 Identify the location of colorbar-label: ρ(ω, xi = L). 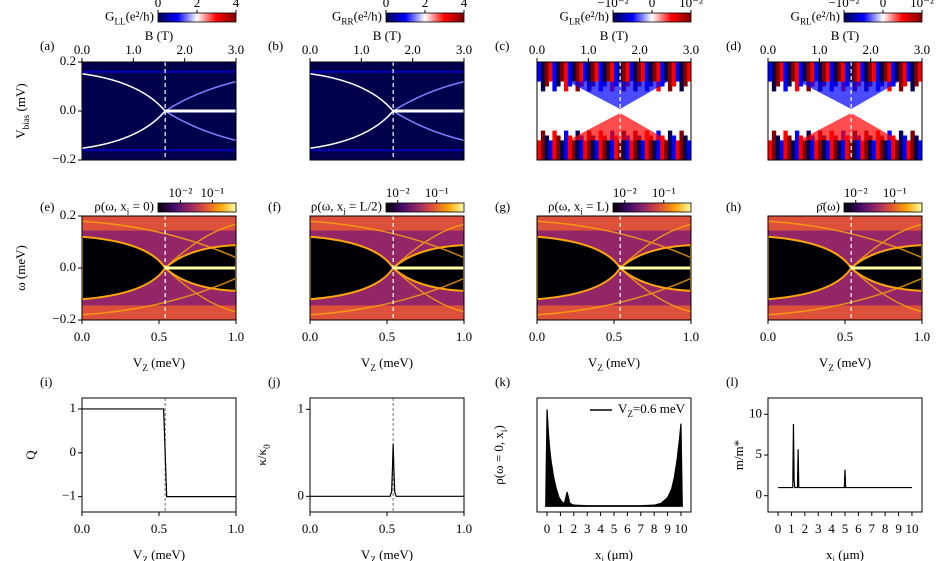
(578, 207).